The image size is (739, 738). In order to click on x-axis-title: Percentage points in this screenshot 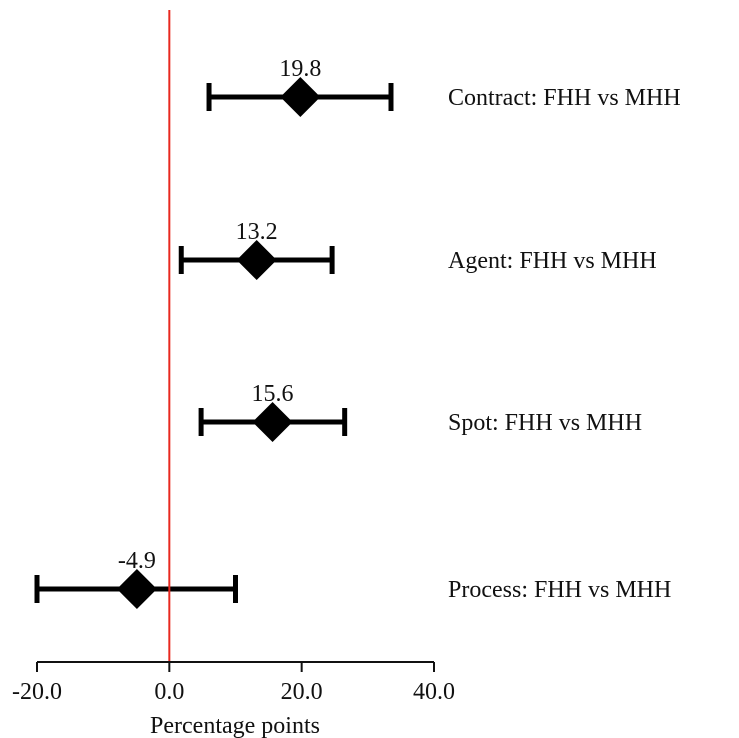, I will do `click(235, 725)`.